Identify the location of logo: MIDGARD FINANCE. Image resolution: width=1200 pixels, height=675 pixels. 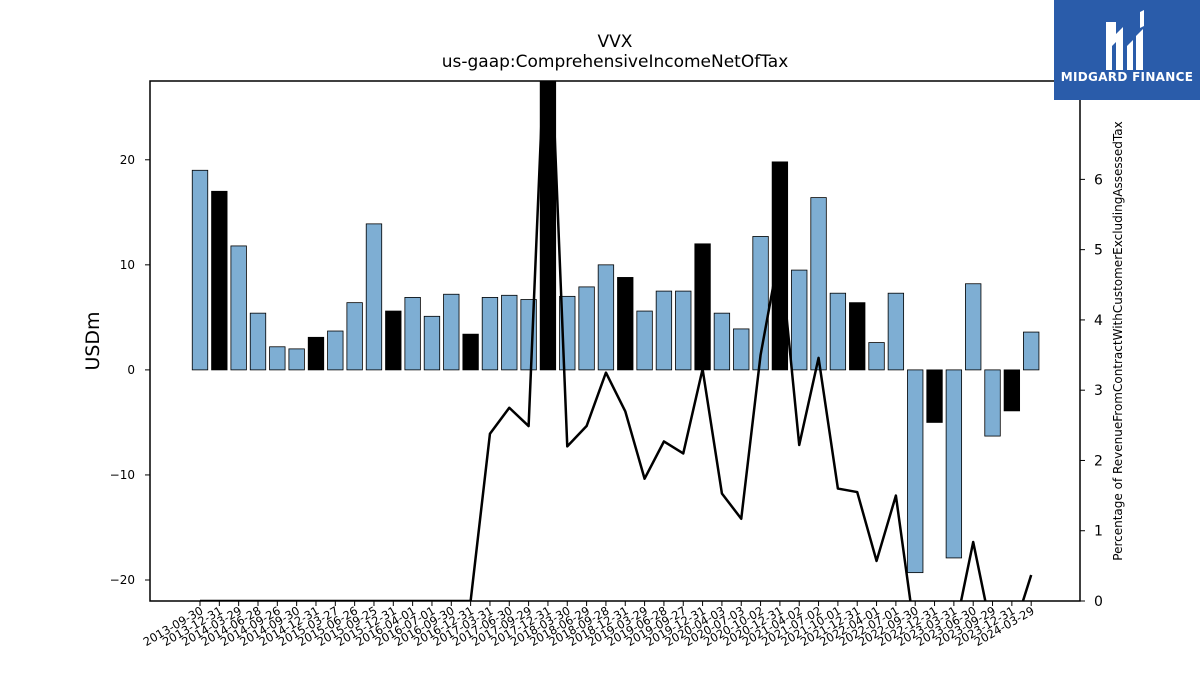
(1127, 50).